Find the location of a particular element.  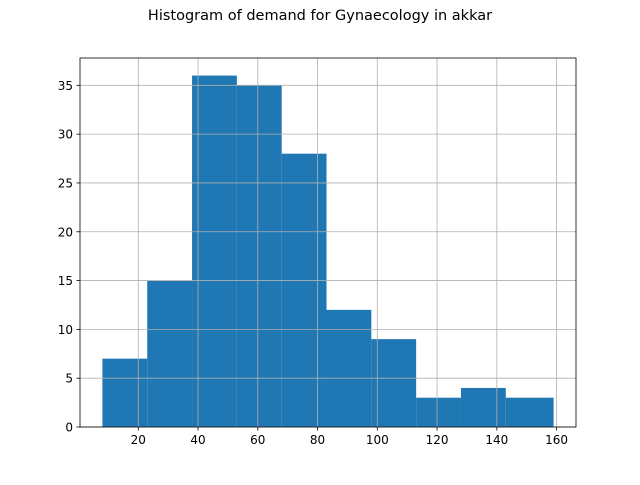

y-tick-label: 20 is located at coordinates (65, 232).